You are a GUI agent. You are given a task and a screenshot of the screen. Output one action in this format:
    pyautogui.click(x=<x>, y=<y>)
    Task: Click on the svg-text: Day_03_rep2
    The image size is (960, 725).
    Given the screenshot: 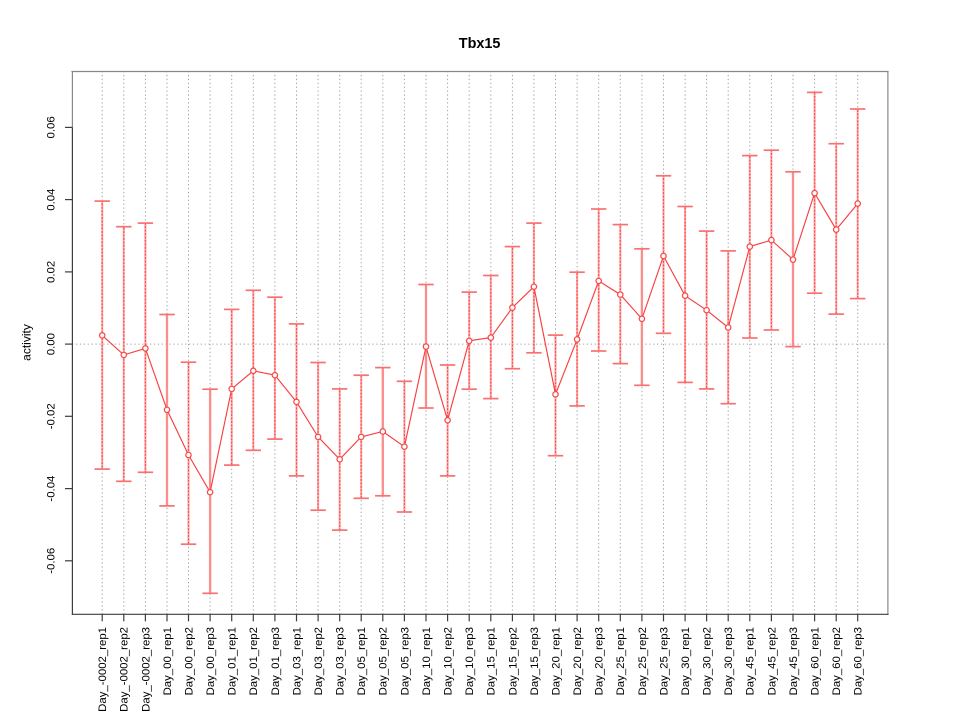 What is the action you would take?
    pyautogui.click(x=319, y=661)
    